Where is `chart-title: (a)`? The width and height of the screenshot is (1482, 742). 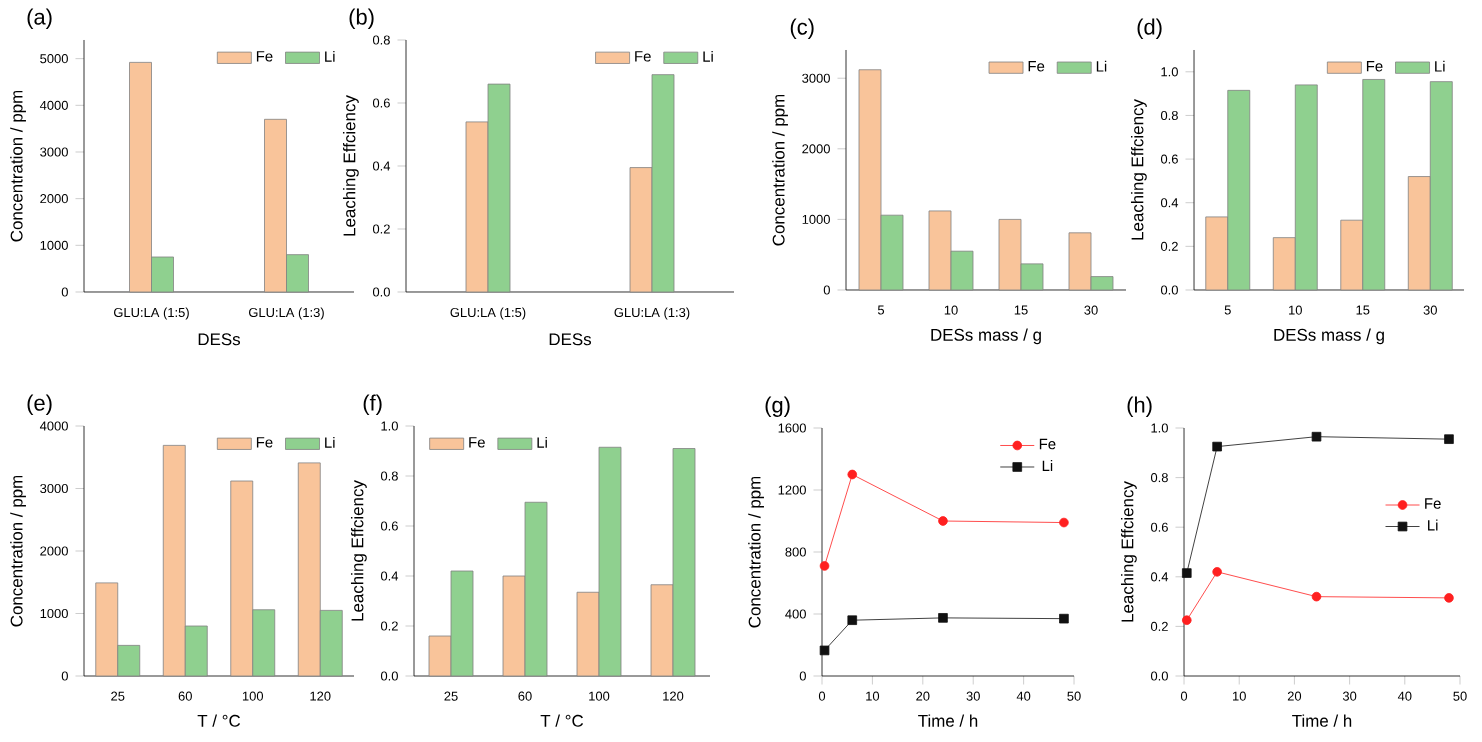
chart-title: (a) is located at coordinates (39, 18).